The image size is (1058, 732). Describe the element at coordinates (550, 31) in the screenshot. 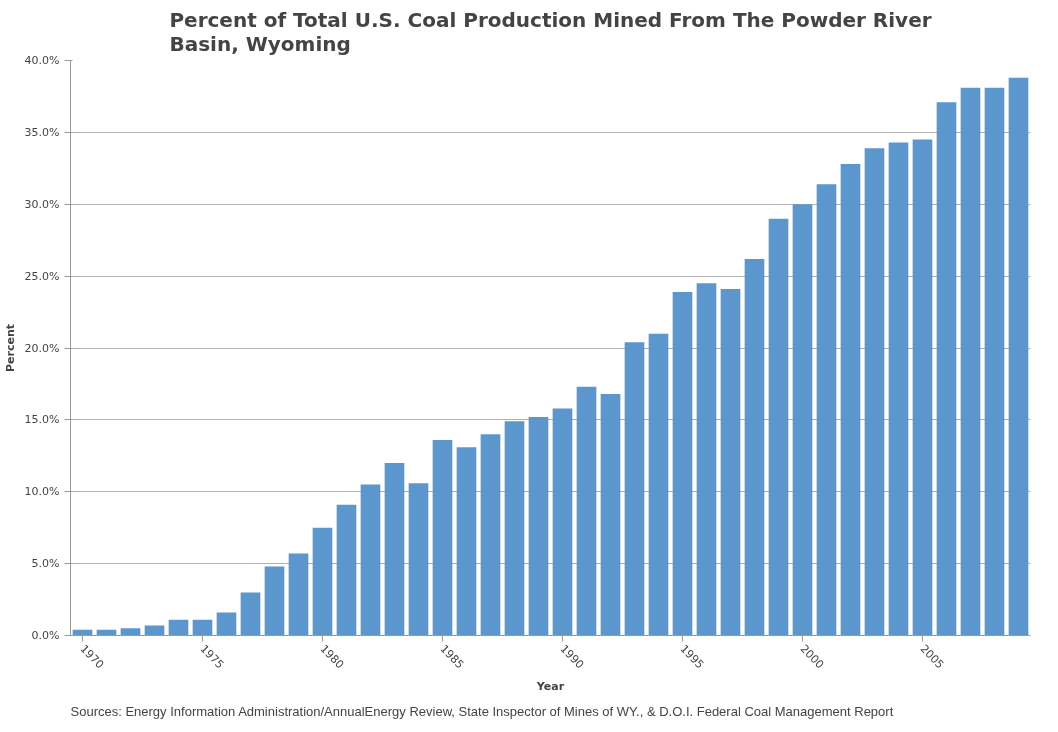

I see `chart-title: Percent of Total U.S. Coal Production Mined From The Powder River Basin, Wyoming` at that location.